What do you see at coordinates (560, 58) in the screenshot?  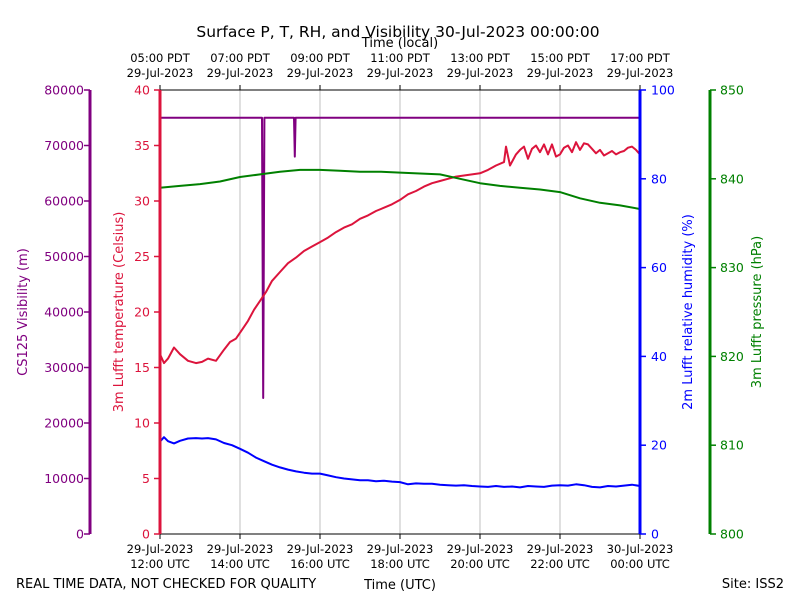 I see `top-tick-label-time: 15:00 PDT` at bounding box center [560, 58].